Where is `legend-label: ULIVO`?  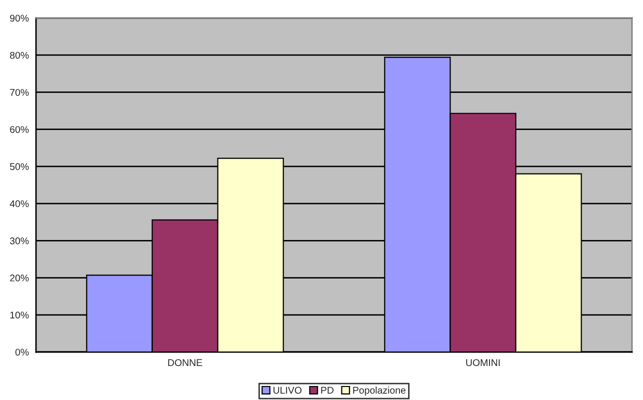 legend-label: ULIVO is located at coordinates (288, 390).